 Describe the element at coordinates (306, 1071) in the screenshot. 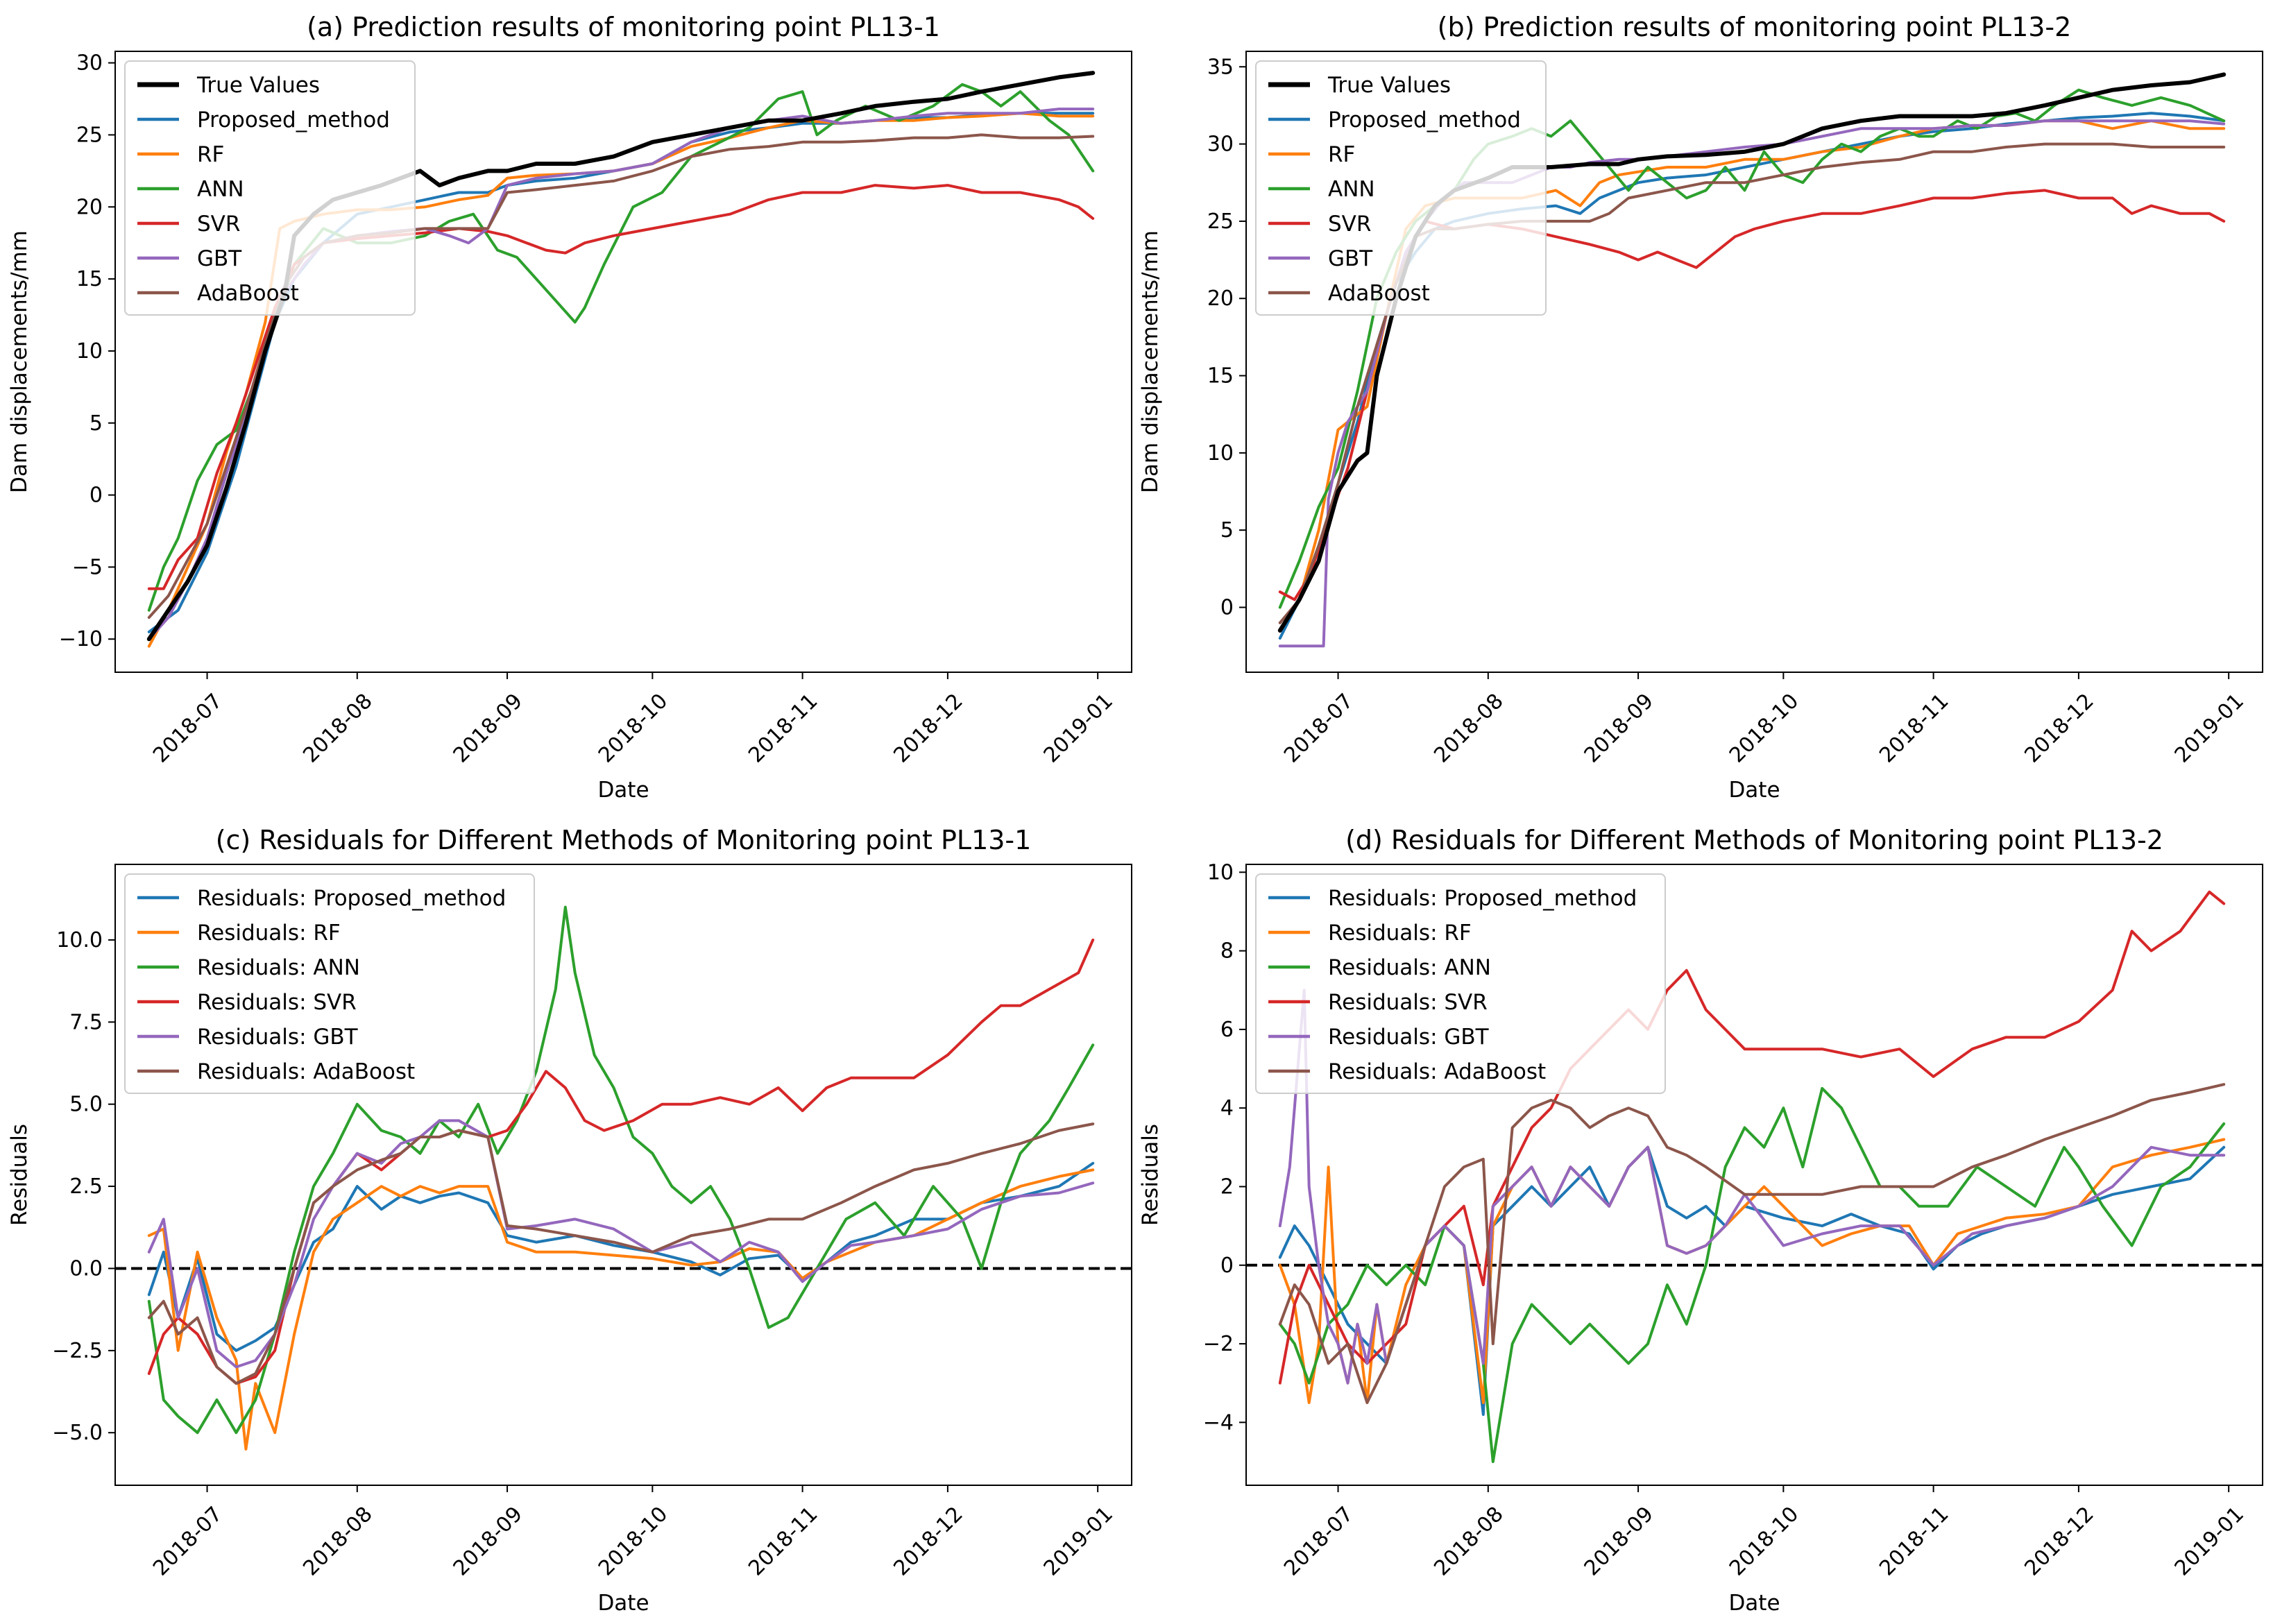

I see `legend-entry-adaboost-c: Residuals: AdaBoost` at that location.